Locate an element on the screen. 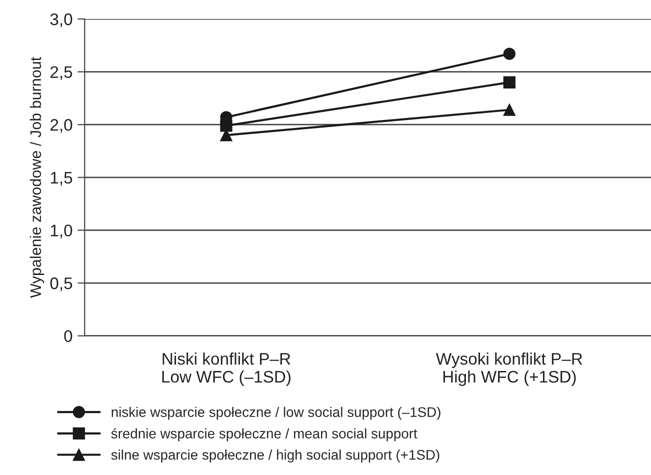 The height and width of the screenshot is (475, 651). y-tick-label: 0,5 is located at coordinates (61, 284).